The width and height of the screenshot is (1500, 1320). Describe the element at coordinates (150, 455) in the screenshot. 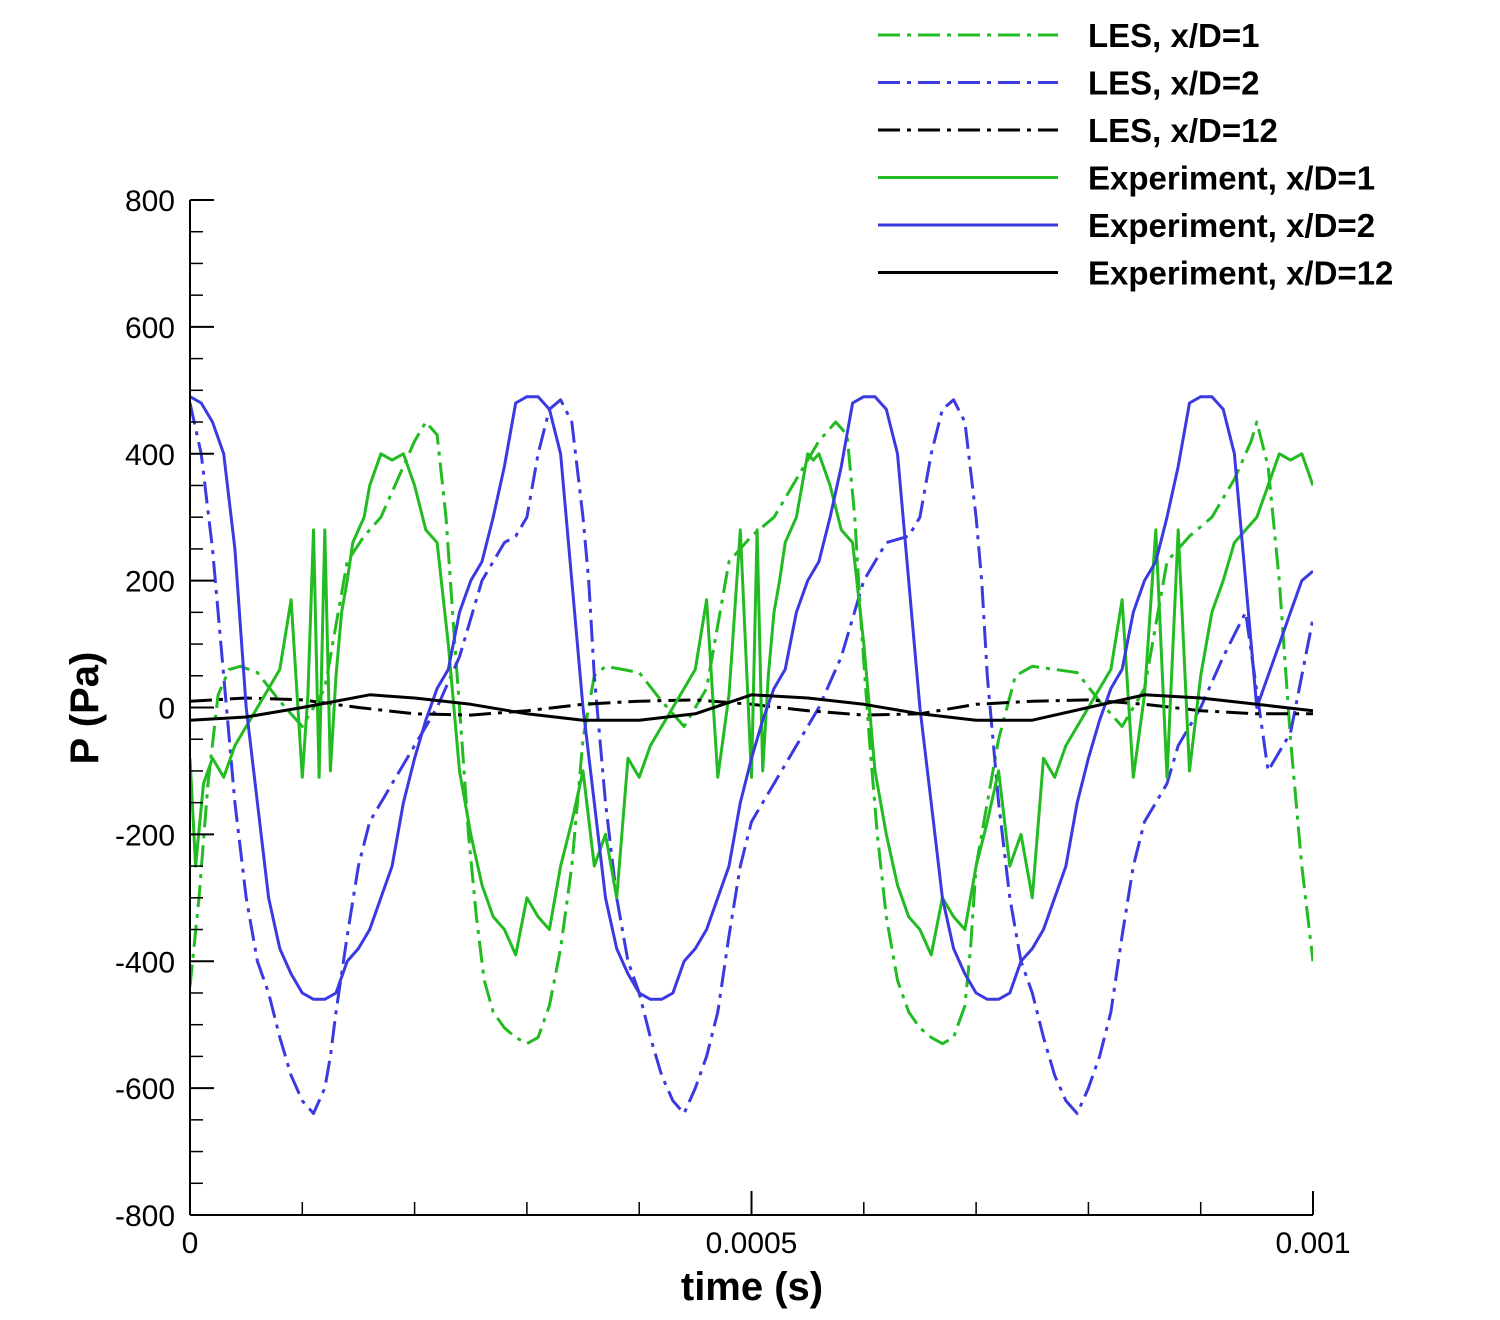

I see `y-tick-label: 400` at that location.